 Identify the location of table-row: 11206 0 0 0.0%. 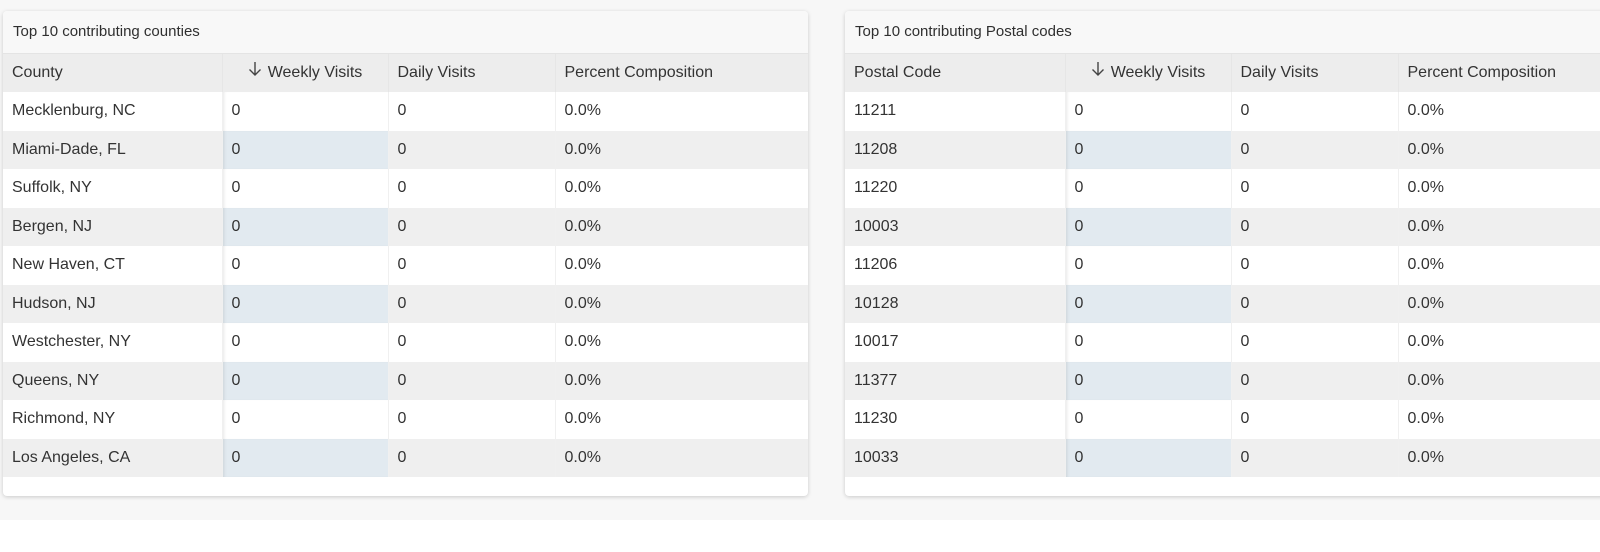
(1222, 265).